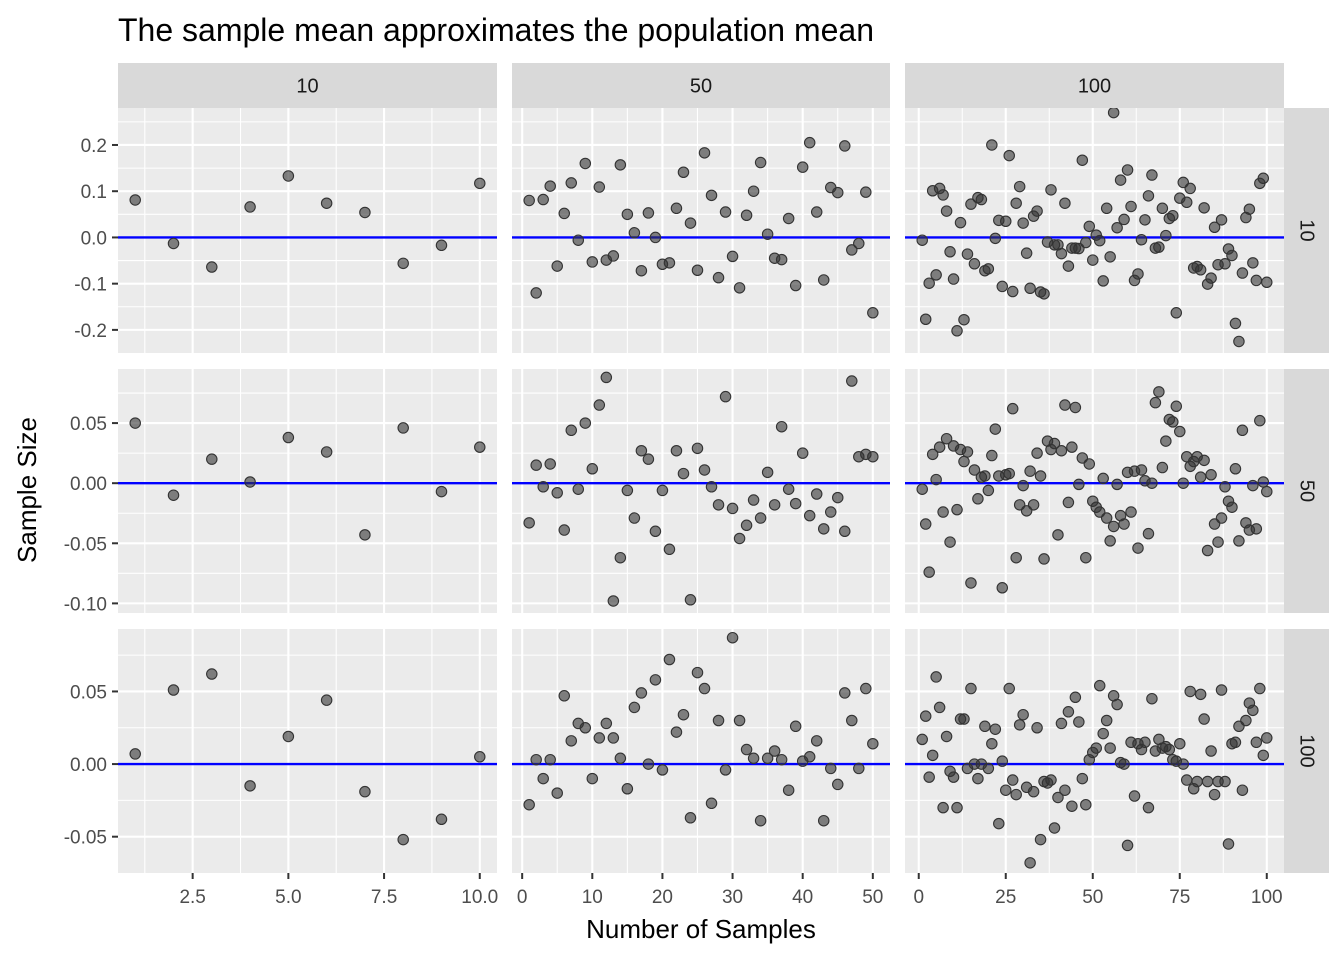 The image size is (1344, 960). Describe the element at coordinates (1094, 85) in the screenshot. I see `facet-strip-col` at that location.